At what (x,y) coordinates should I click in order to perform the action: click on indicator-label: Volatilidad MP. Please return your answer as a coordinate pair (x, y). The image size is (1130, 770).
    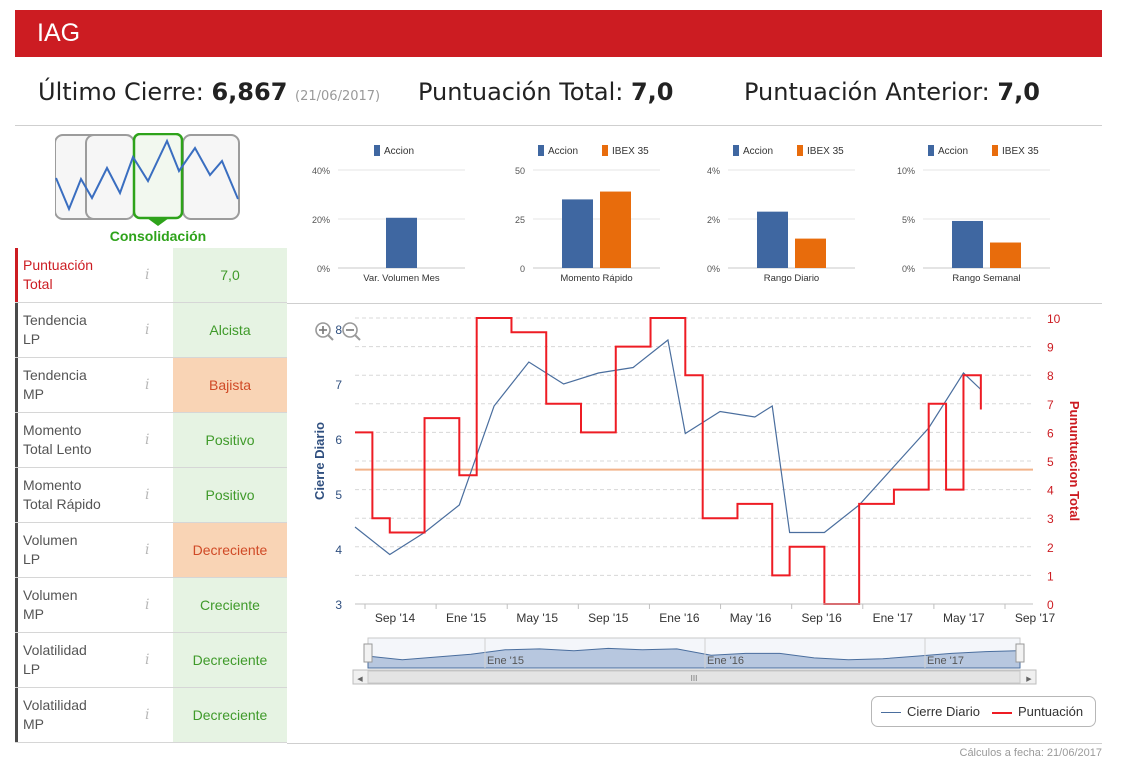
    Looking at the image, I should click on (94, 715).